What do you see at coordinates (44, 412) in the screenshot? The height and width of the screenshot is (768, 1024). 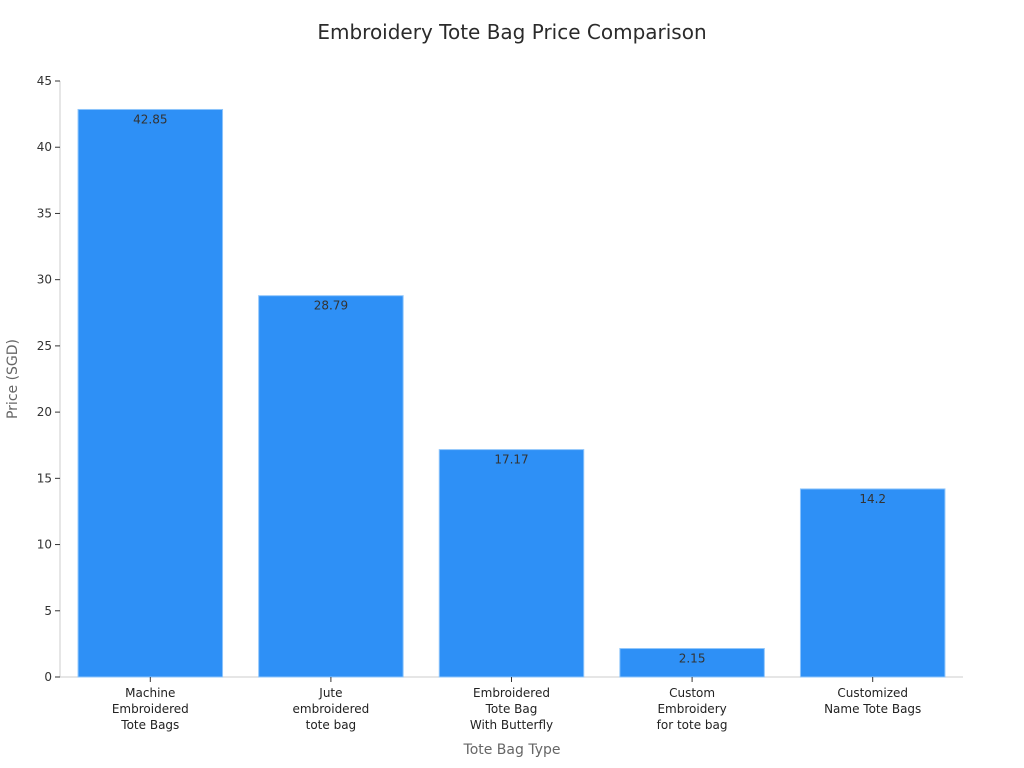 I see `y-tick-label: 20` at bounding box center [44, 412].